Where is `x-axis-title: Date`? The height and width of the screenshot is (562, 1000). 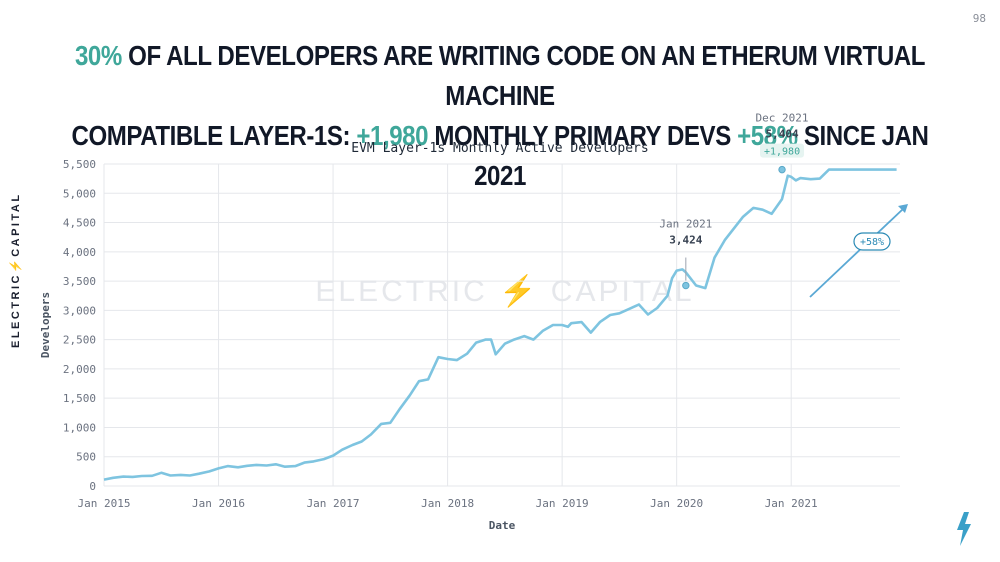
x-axis-title: Date is located at coordinates (502, 525).